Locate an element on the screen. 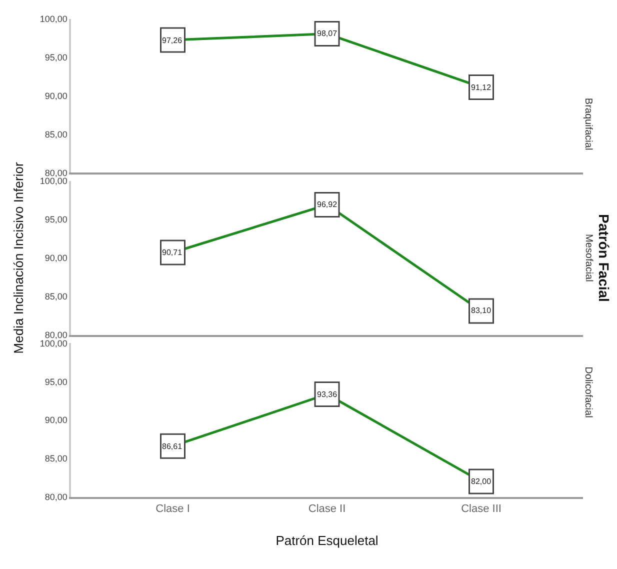 This screenshot has height=569, width=617. x-tick-label: Clase II is located at coordinates (327, 509).